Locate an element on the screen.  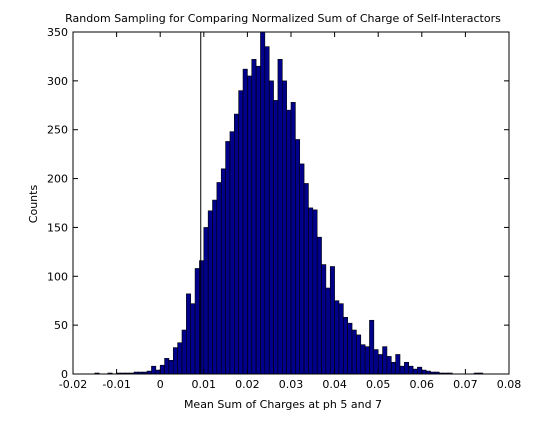
x-tick-label: 0.05 is located at coordinates (378, 384).